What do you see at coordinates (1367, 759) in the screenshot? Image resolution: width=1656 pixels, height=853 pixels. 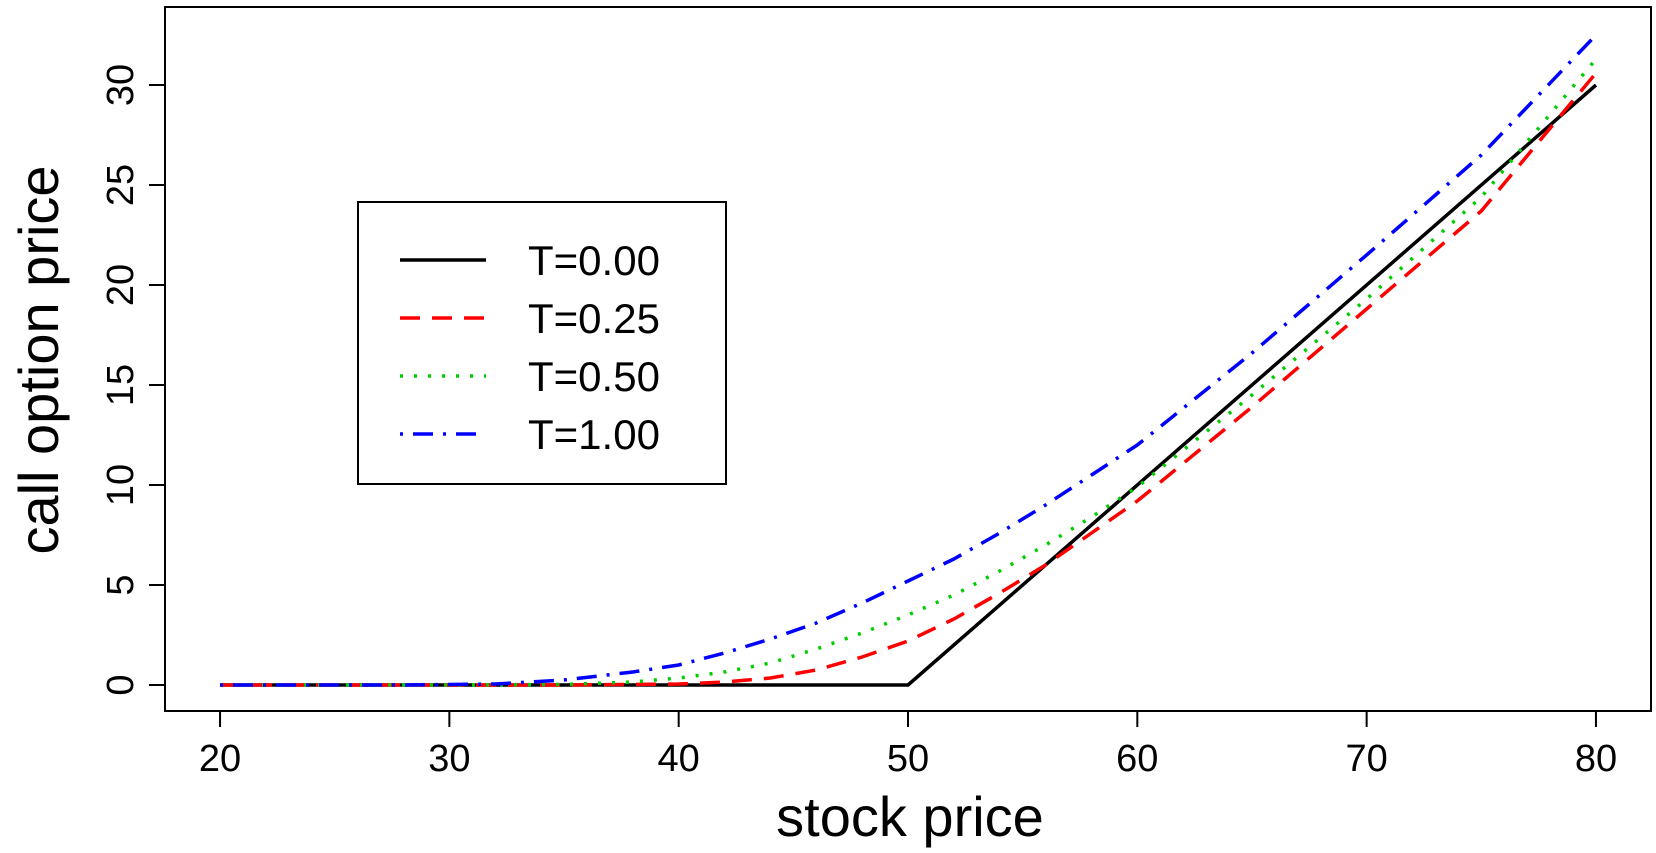 I see `x-tick-label: 70` at bounding box center [1367, 759].